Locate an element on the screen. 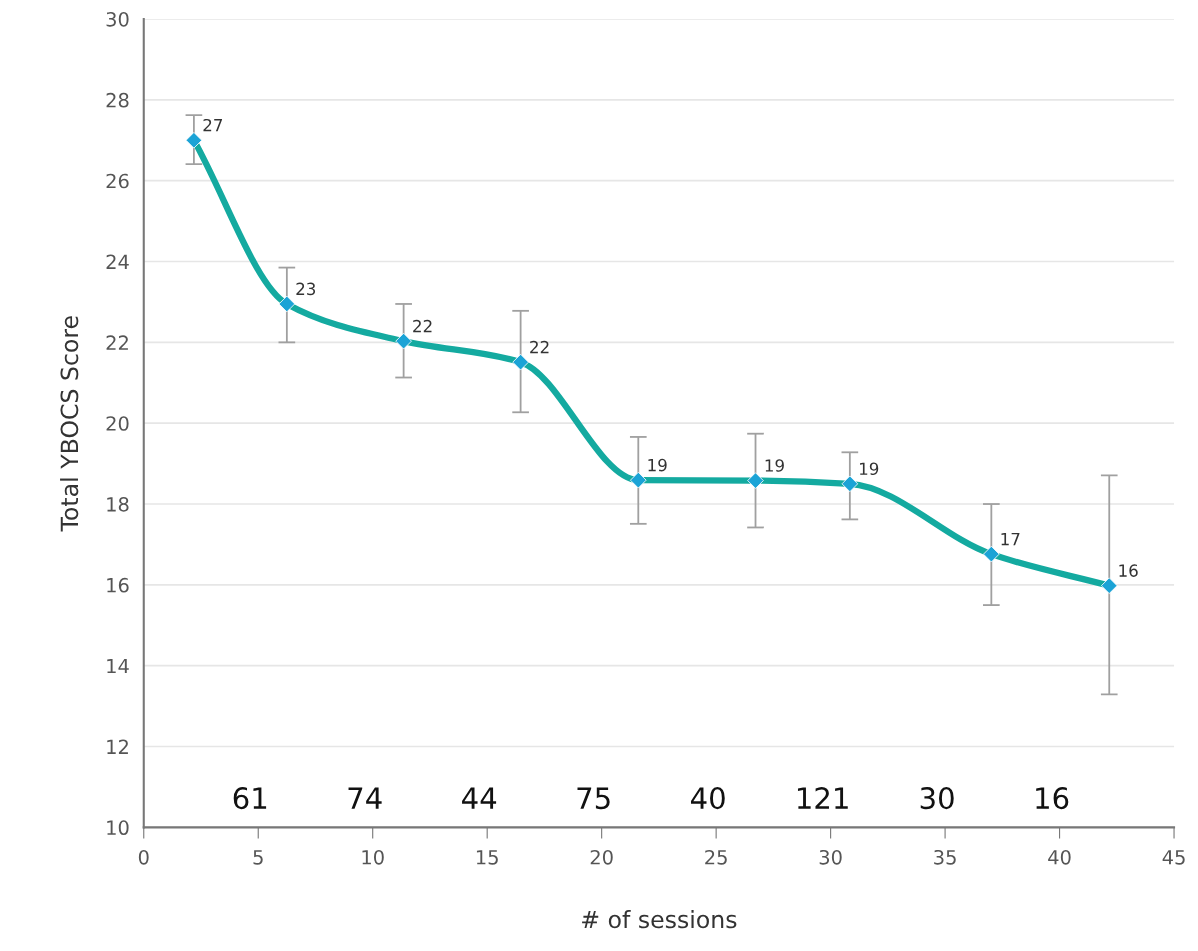 This screenshot has width=1198, height=951. y-tick-label: 16 is located at coordinates (118, 585).